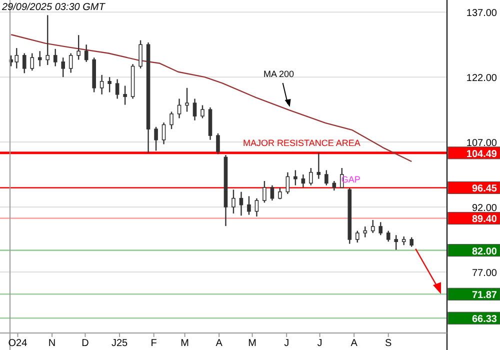  Describe the element at coordinates (53, 7) in the screenshot. I see `chart-subtitle: 29/09/2025 03:30 GMT` at that location.